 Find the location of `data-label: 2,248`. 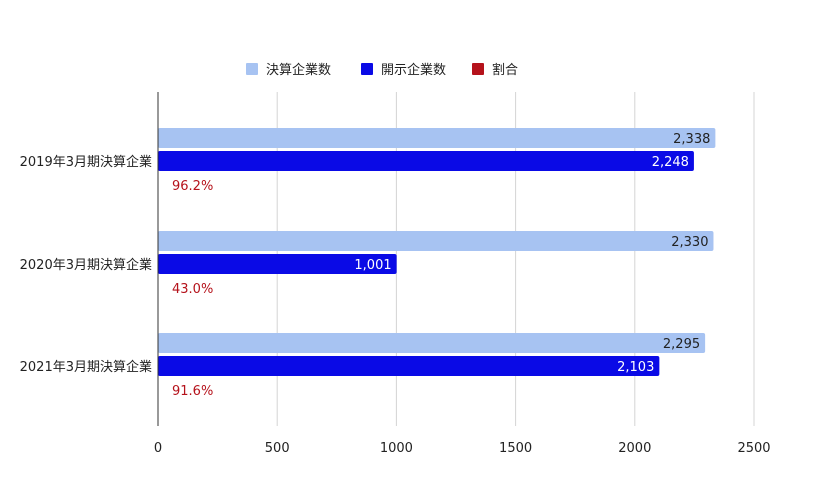

data-label: 2,248 is located at coordinates (670, 162).